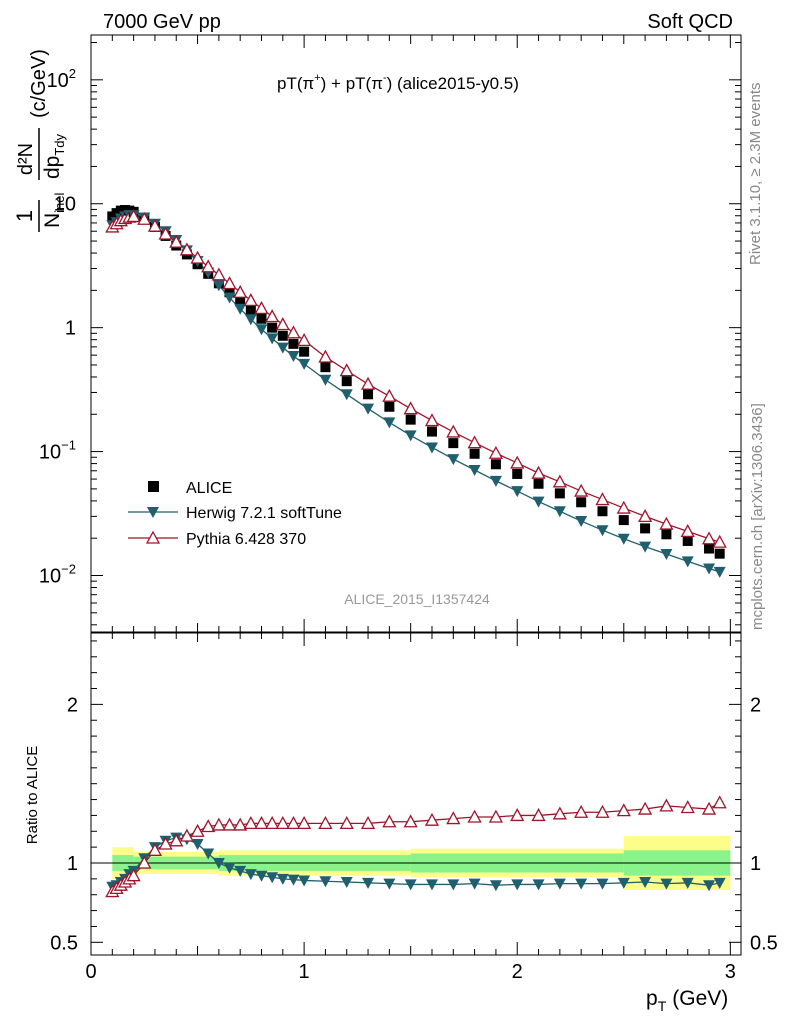 This screenshot has width=786, height=1024. I want to click on ylabel-N: N, so click(52, 220).